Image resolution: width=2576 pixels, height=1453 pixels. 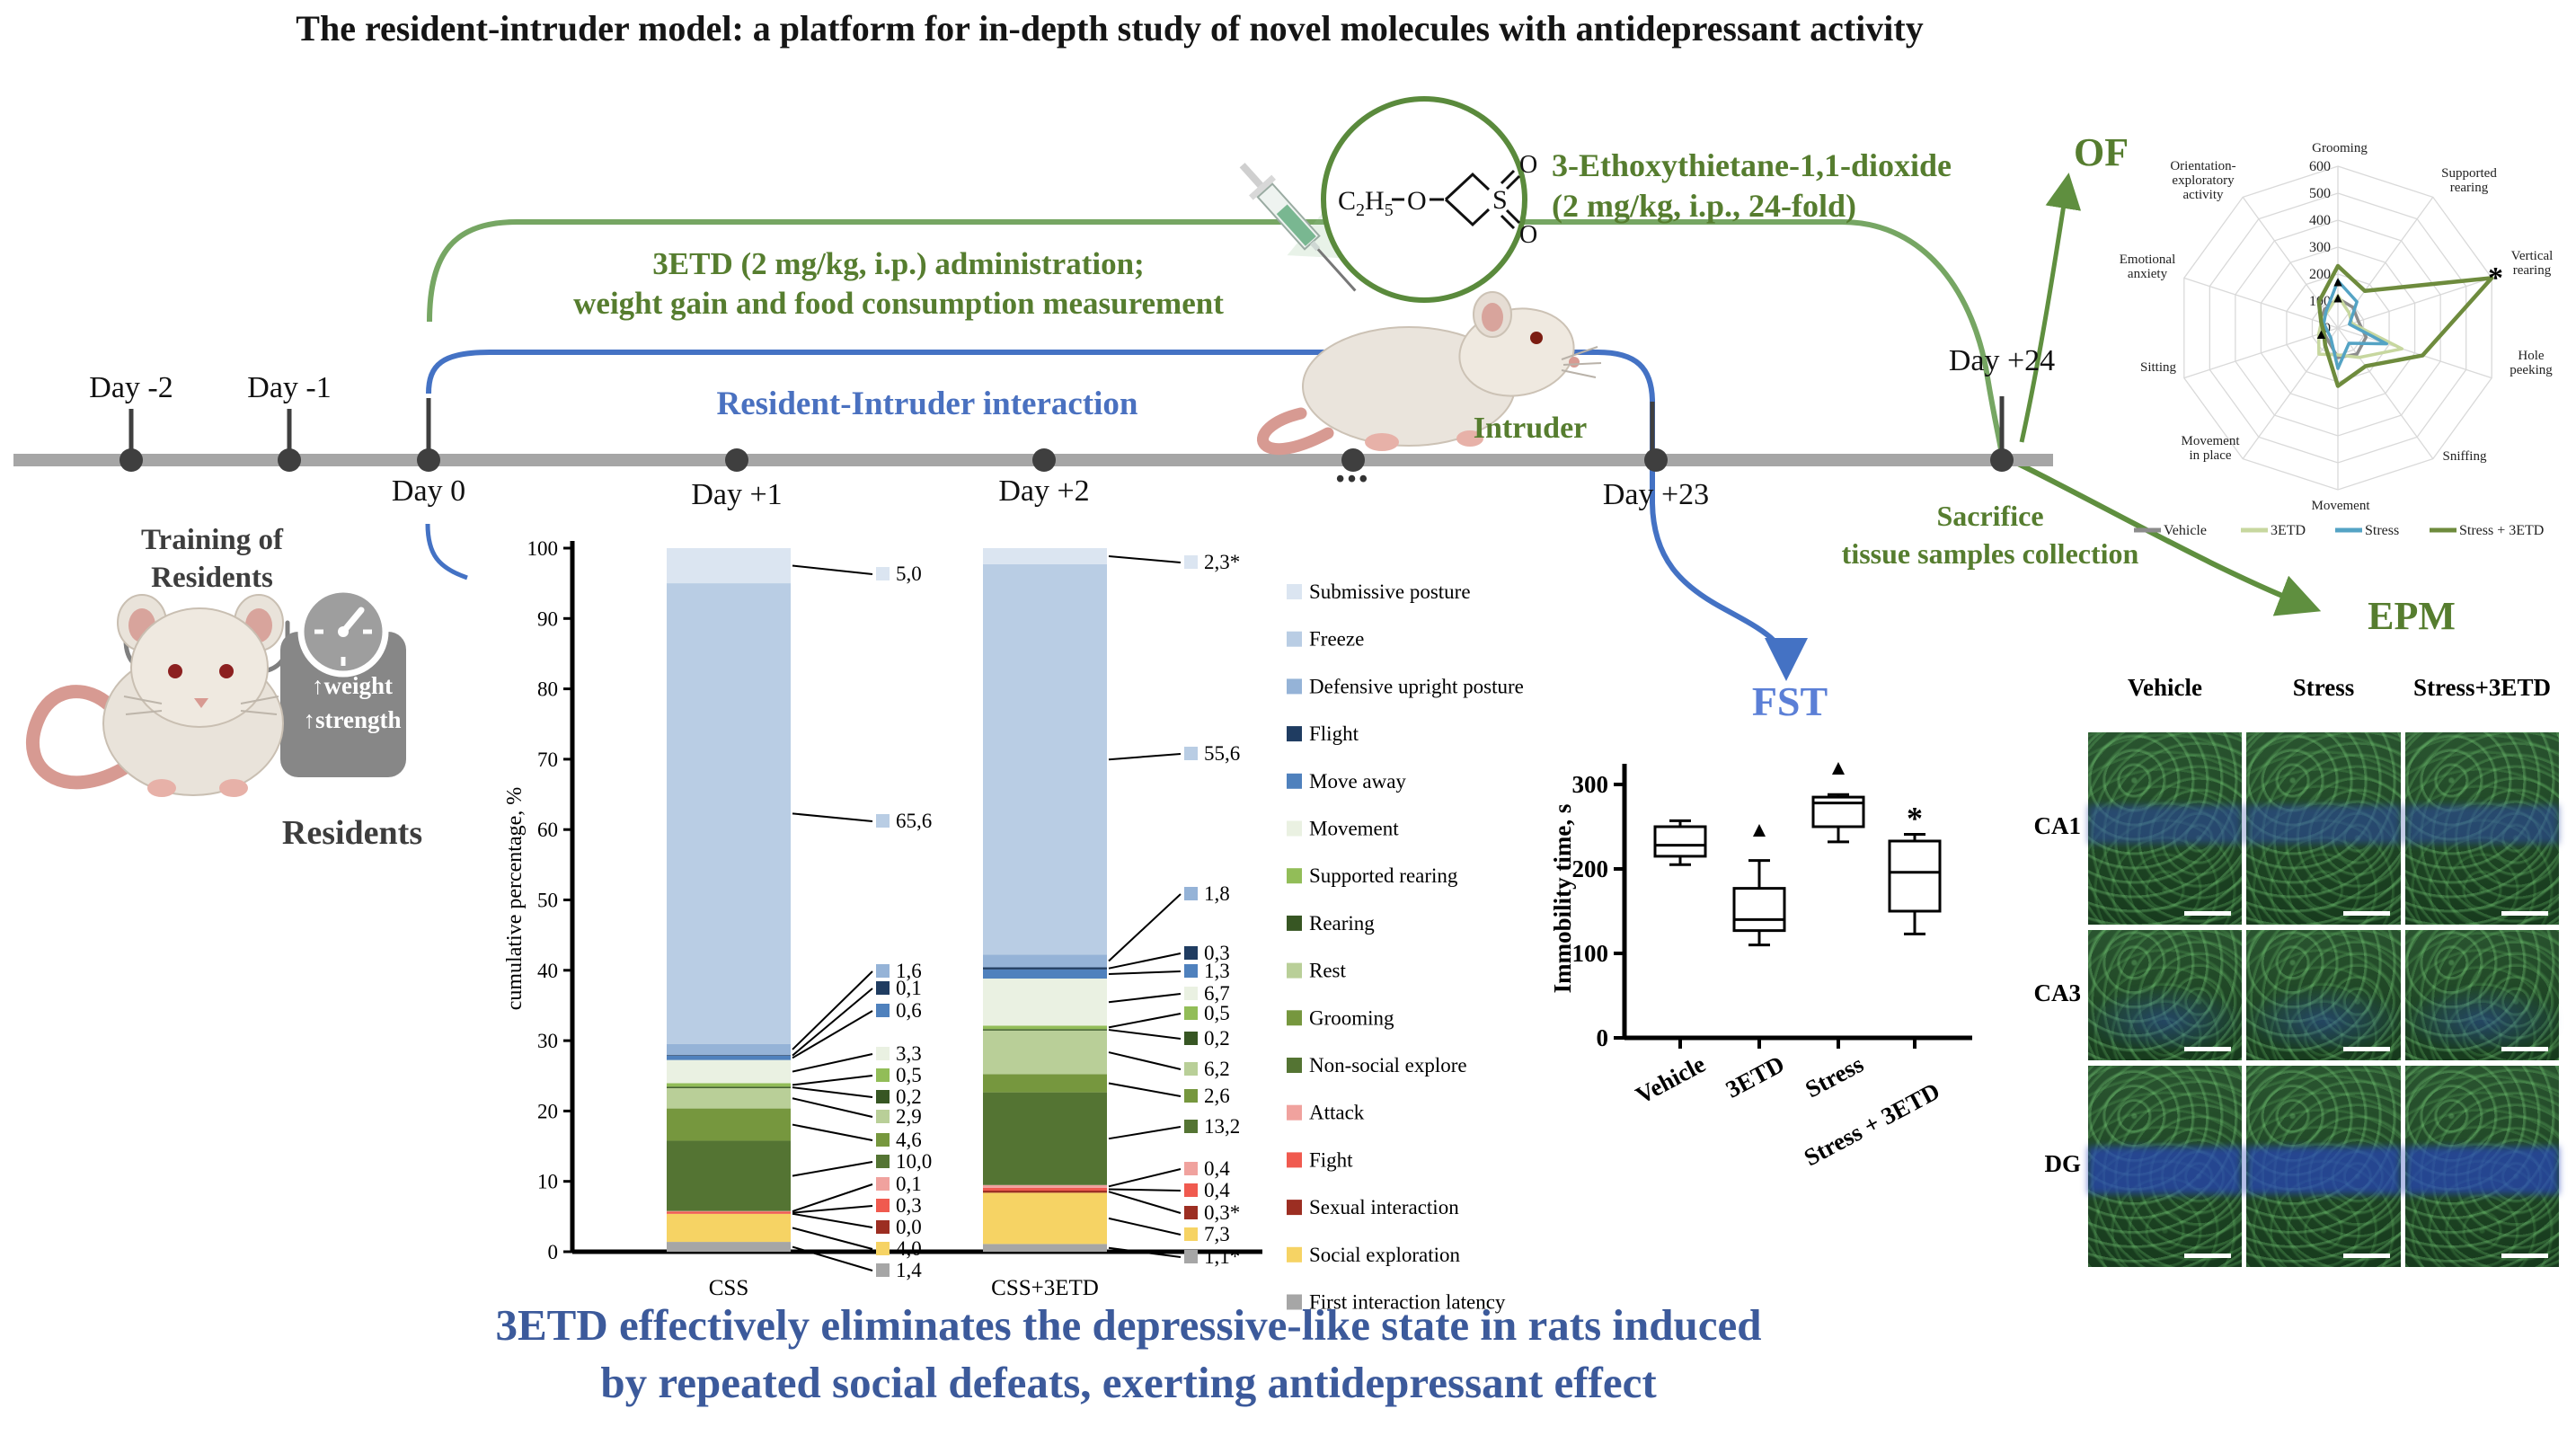 What do you see at coordinates (909, 1116) in the screenshot?
I see `svg-text: 2,9` at bounding box center [909, 1116].